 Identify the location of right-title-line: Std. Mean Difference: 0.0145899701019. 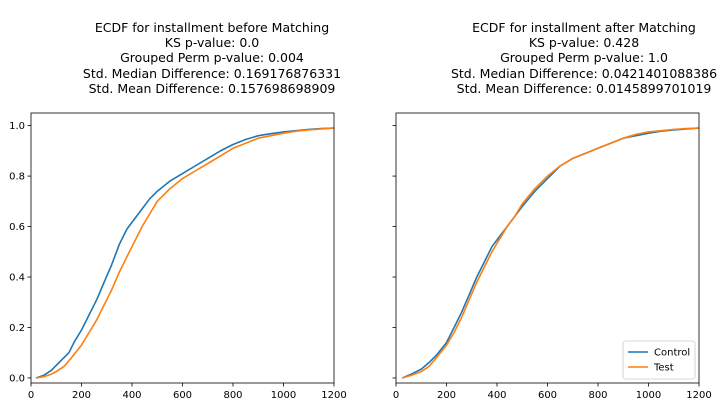
(584, 88).